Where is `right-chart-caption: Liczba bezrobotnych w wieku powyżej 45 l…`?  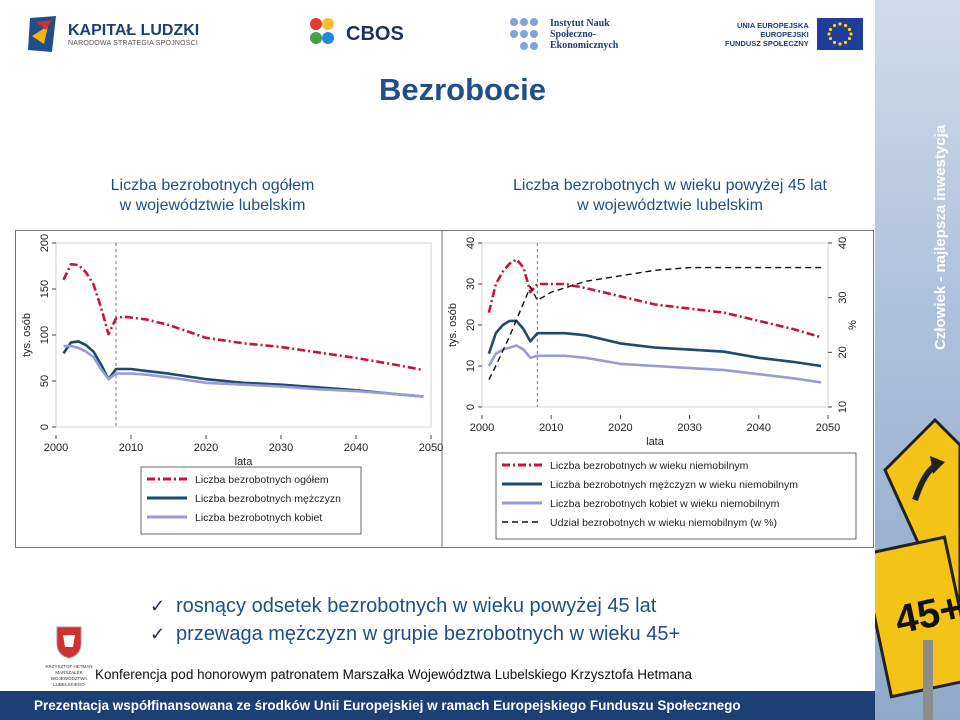
right-chart-caption: Liczba bezrobotnych w wieku powyżej 45 l… is located at coordinates (670, 196).